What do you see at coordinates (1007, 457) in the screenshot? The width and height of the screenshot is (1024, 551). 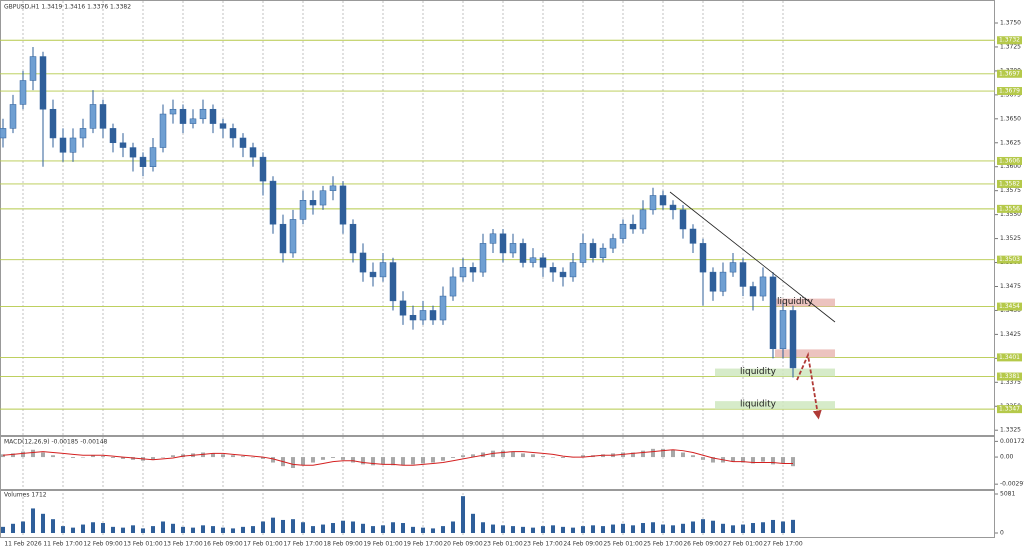 I see `y-tick-label: 0.00` at bounding box center [1007, 457].